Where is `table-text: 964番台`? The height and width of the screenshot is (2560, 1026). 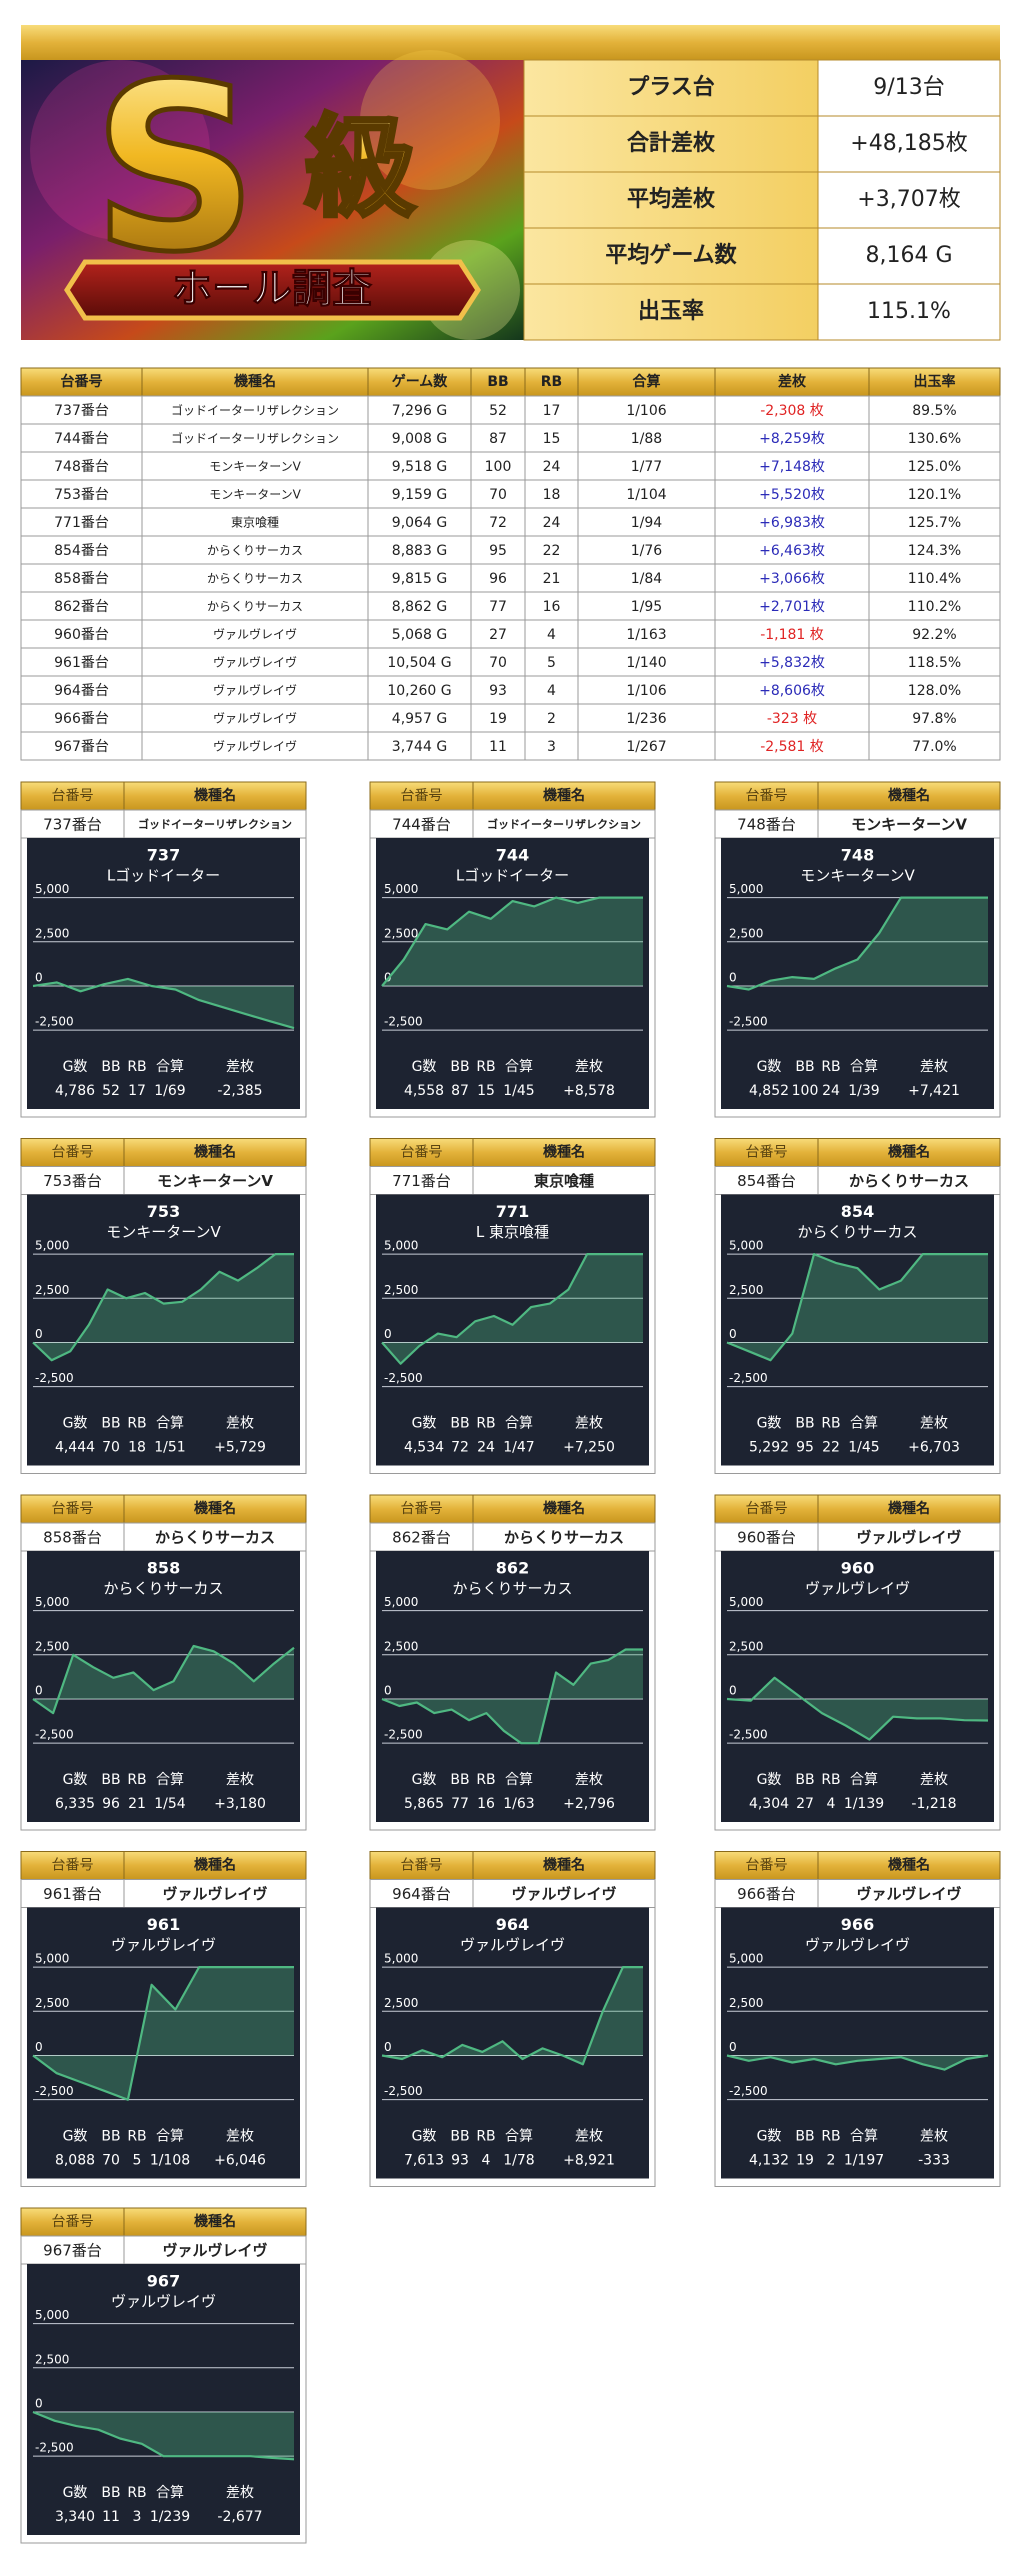 table-text: 964番台 is located at coordinates (81, 691).